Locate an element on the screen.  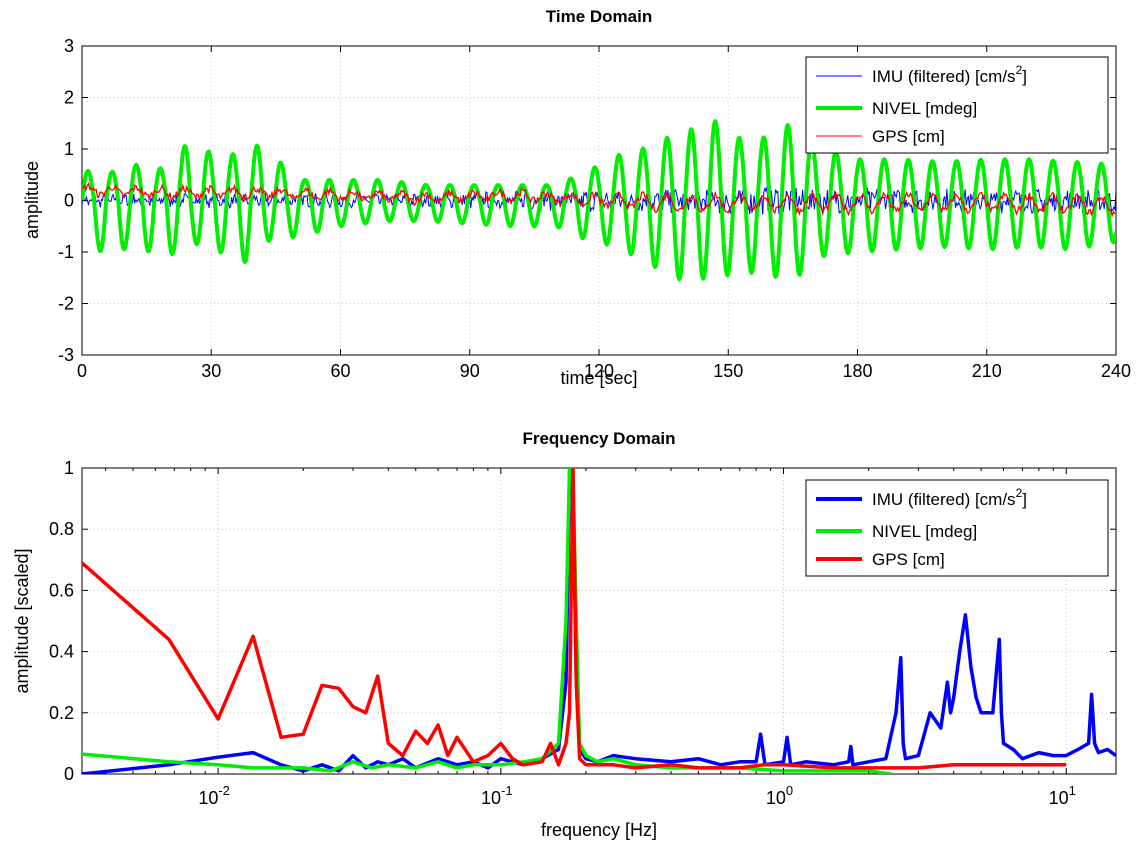
frequency-x-axis-label: frequency [Hz] is located at coordinates (599, 830).